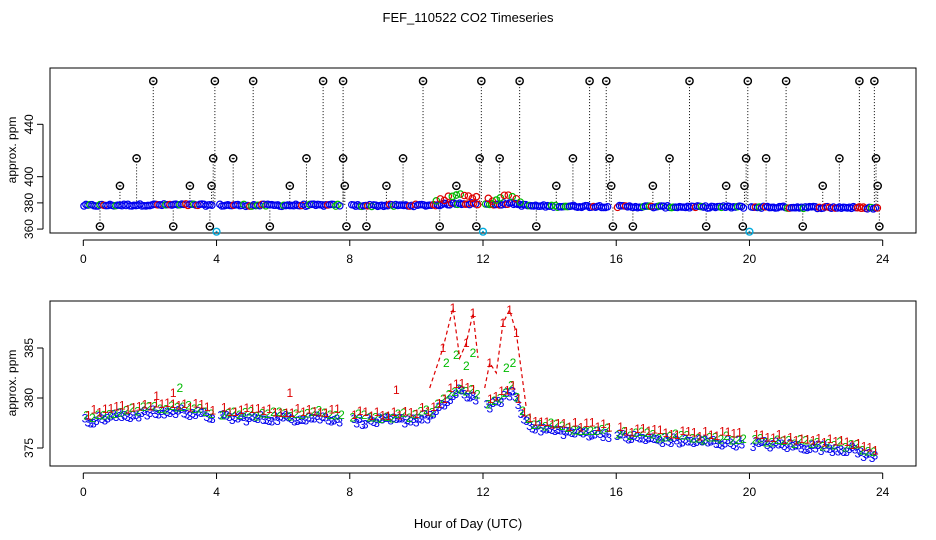 This screenshot has height=540, width=936. Describe the element at coordinates (750, 492) in the screenshot. I see `bottom-x-tick-label: 20` at that location.